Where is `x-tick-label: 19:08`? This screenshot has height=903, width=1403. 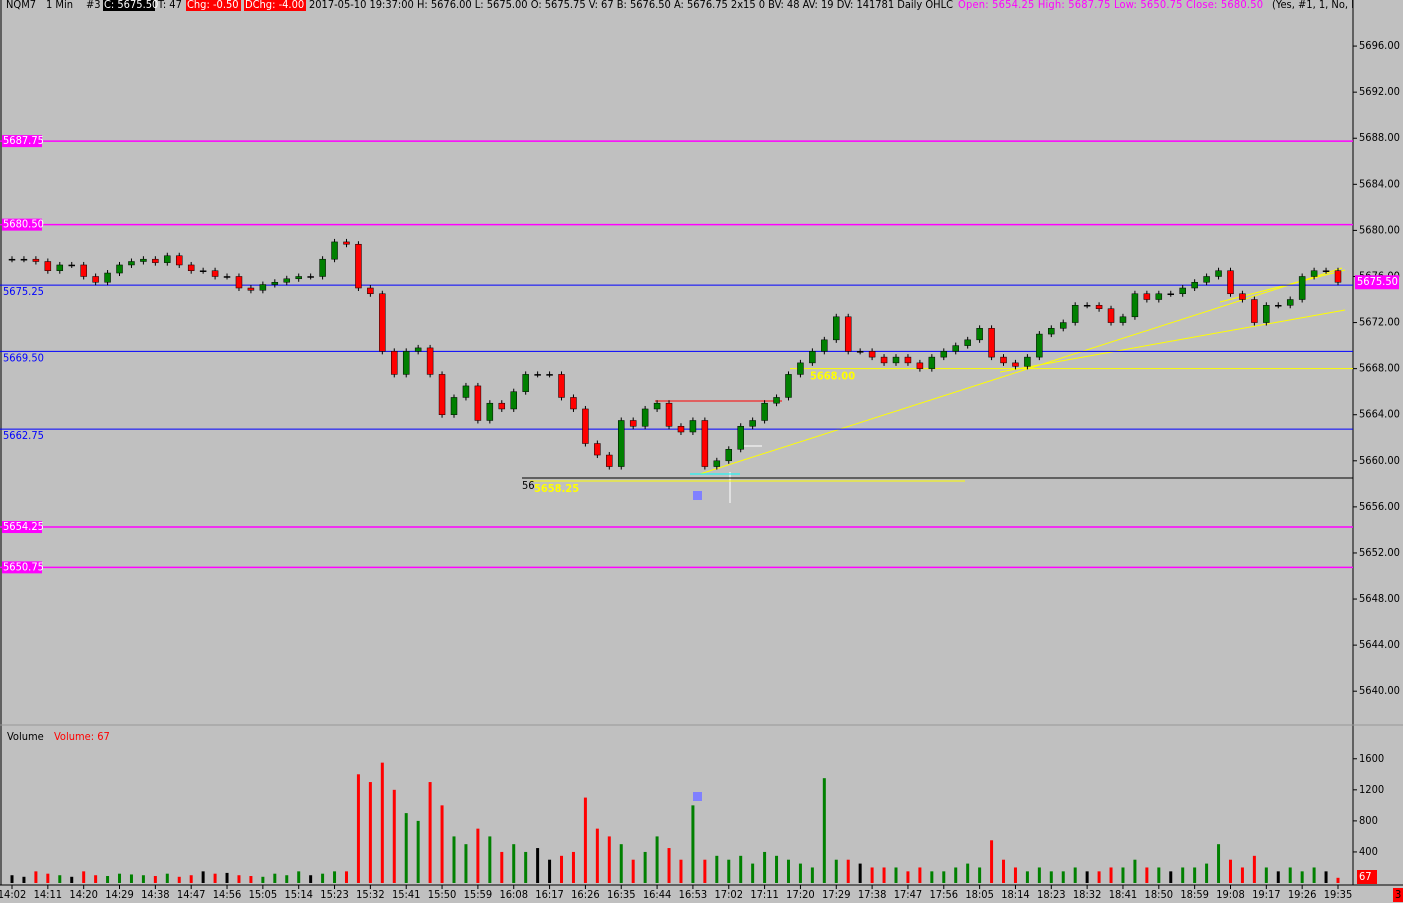 x-tick-label: 19:08 is located at coordinates (1230, 894).